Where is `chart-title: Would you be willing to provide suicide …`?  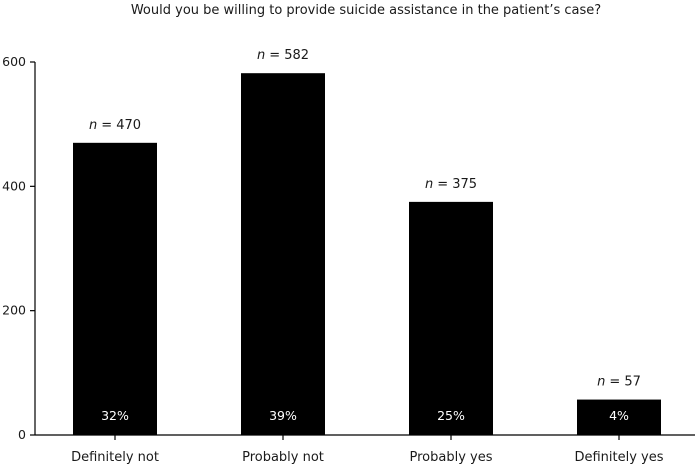 chart-title: Would you be willing to provide suicide … is located at coordinates (366, 10).